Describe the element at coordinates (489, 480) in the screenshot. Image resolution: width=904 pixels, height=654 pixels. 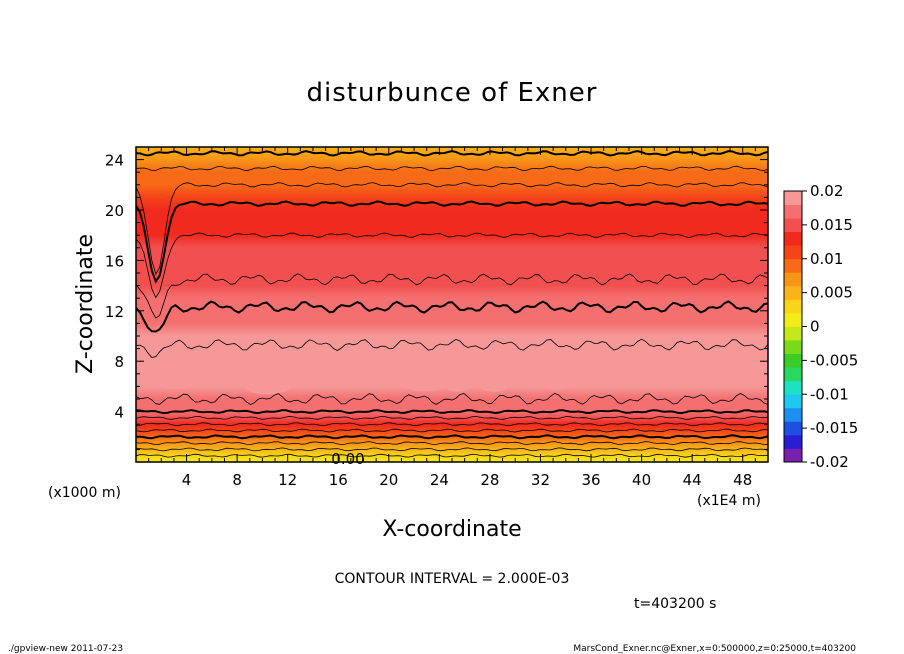
I see `x-tick-label: 28` at that location.